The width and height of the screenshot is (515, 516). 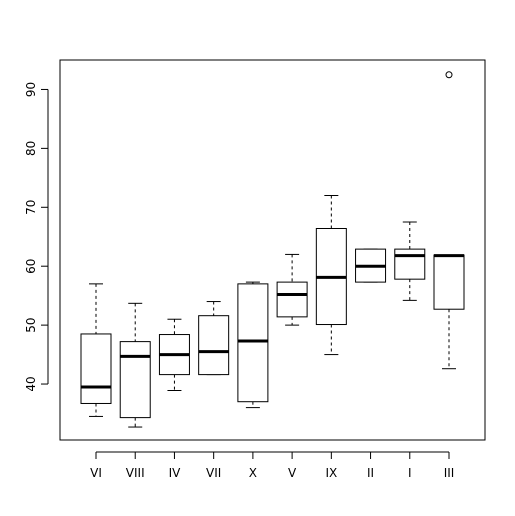 What do you see at coordinates (213, 473) in the screenshot?
I see `x-tick-label-VII: VII` at bounding box center [213, 473].